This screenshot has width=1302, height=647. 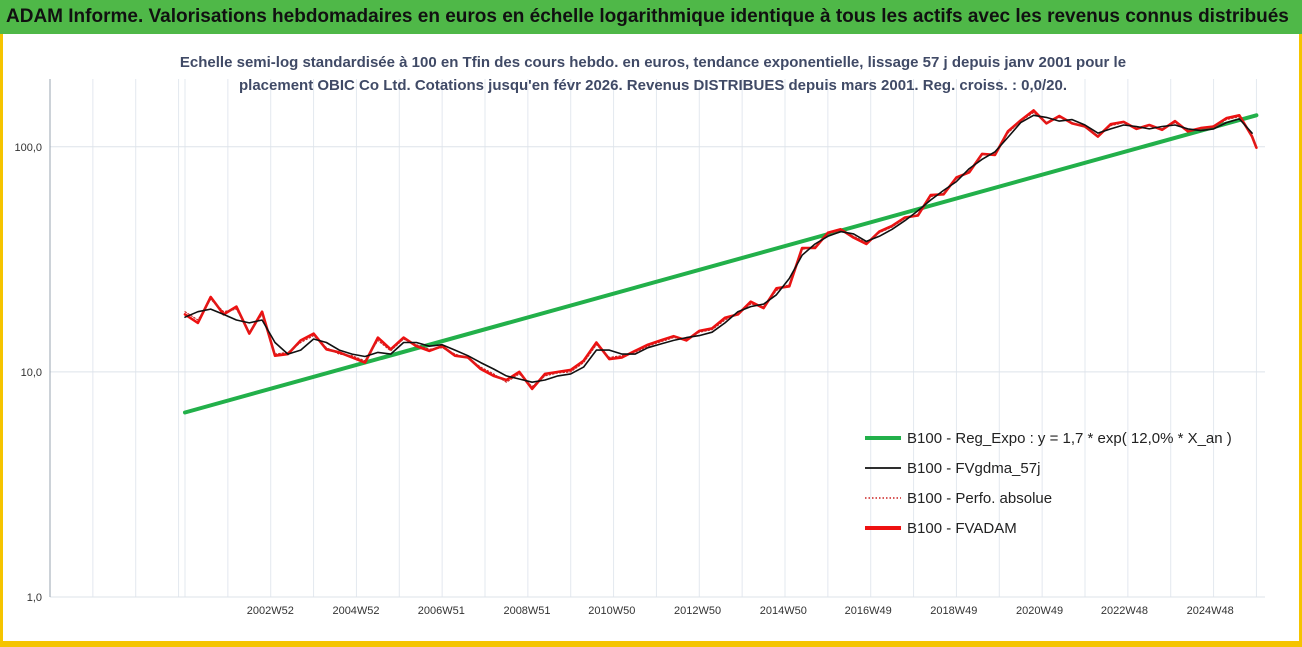 What do you see at coordinates (1210, 611) in the screenshot?
I see `x-tick-label: 2024W48` at bounding box center [1210, 611].